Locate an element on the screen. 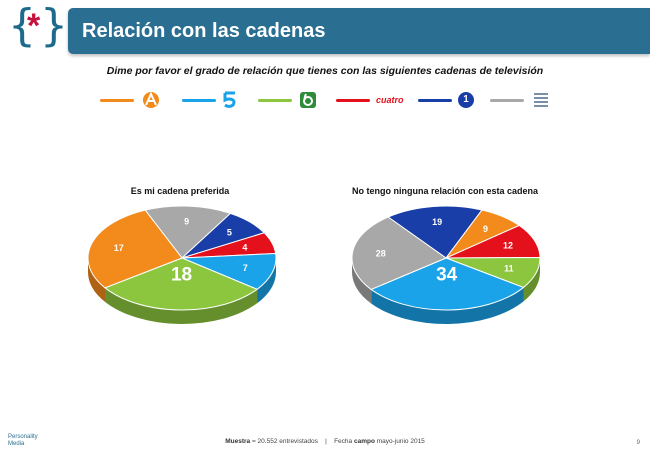 The image size is (650, 450). header-bar: Relación con las cadenas is located at coordinates (359, 31).